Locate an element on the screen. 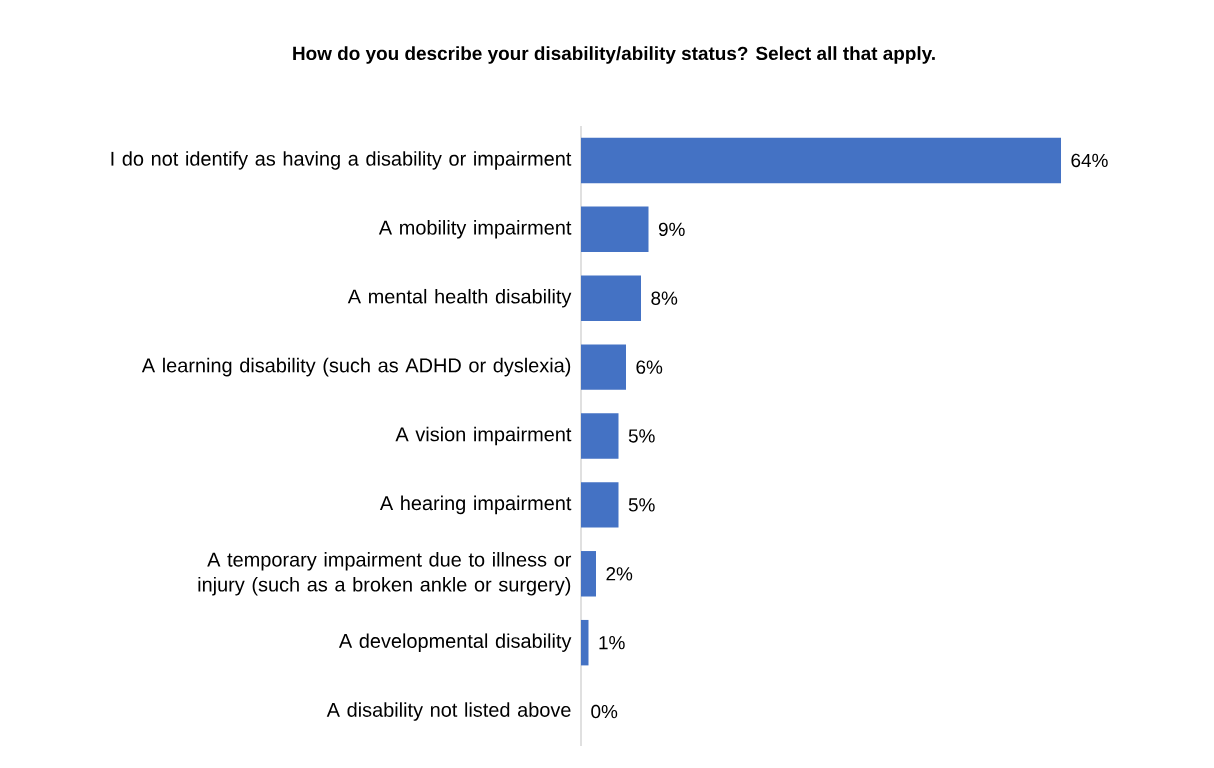  y-tick-label: A disability not listed above is located at coordinates (448, 711).